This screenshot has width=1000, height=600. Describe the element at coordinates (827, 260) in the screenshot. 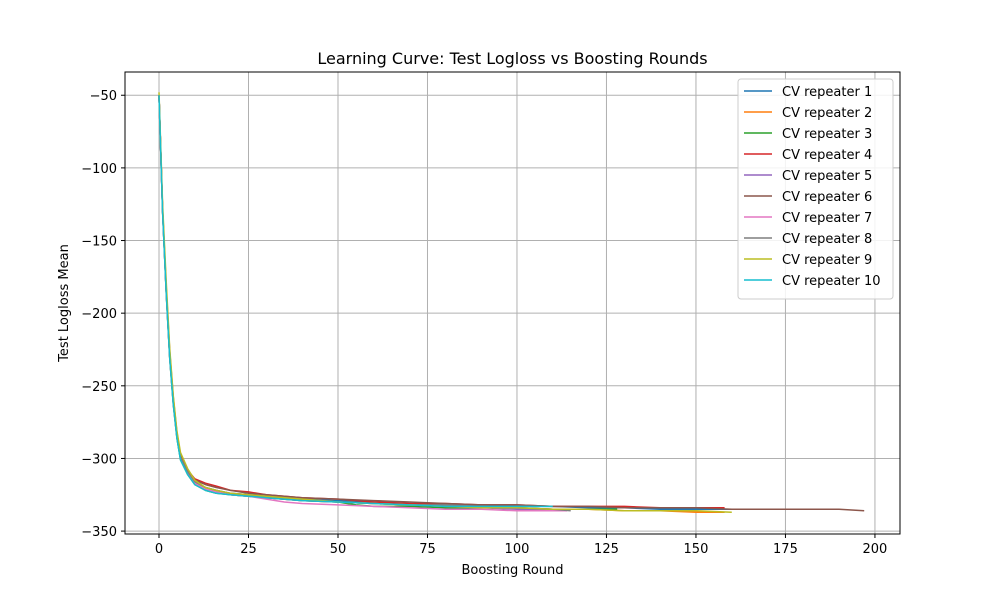

I see `legend-label: CV repeater 9` at that location.